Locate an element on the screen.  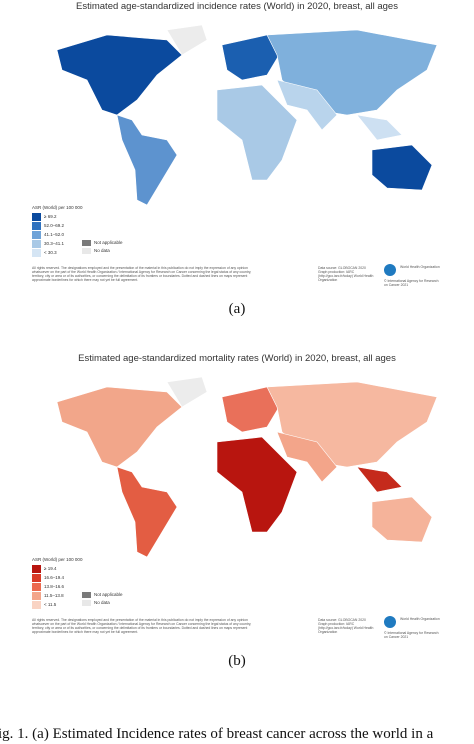
legend-label: < 11.5 is located at coordinates (50, 604).